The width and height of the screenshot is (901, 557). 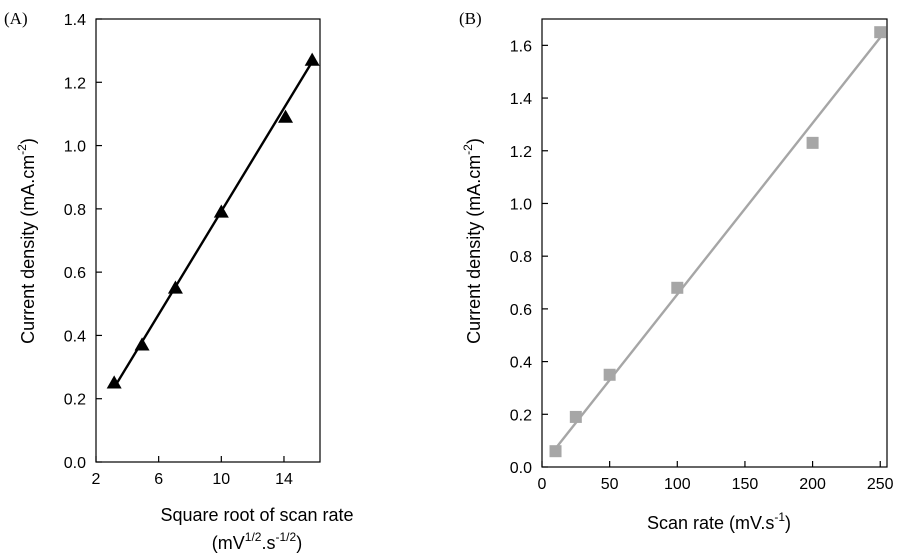 I want to click on x-axis-b: 0 50 100 150 200 250, so click(x=716, y=477).